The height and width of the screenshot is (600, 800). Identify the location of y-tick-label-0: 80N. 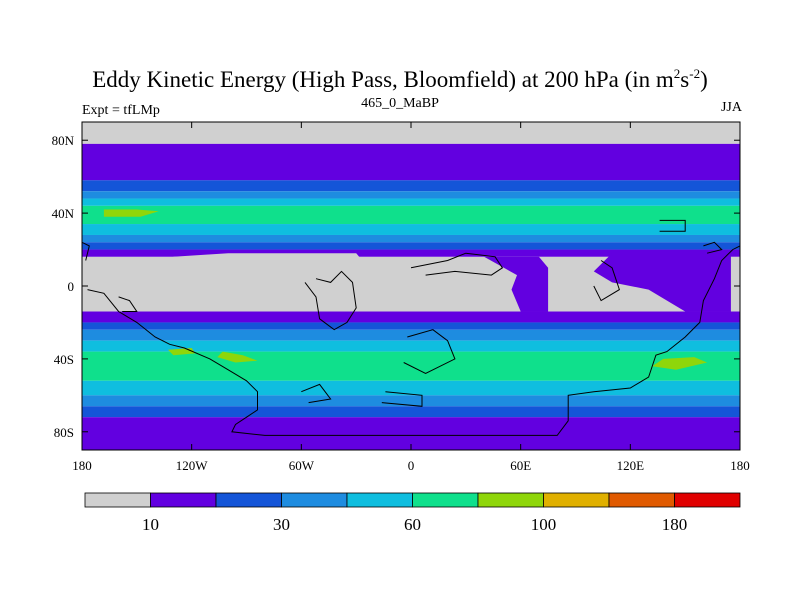
(63, 140).